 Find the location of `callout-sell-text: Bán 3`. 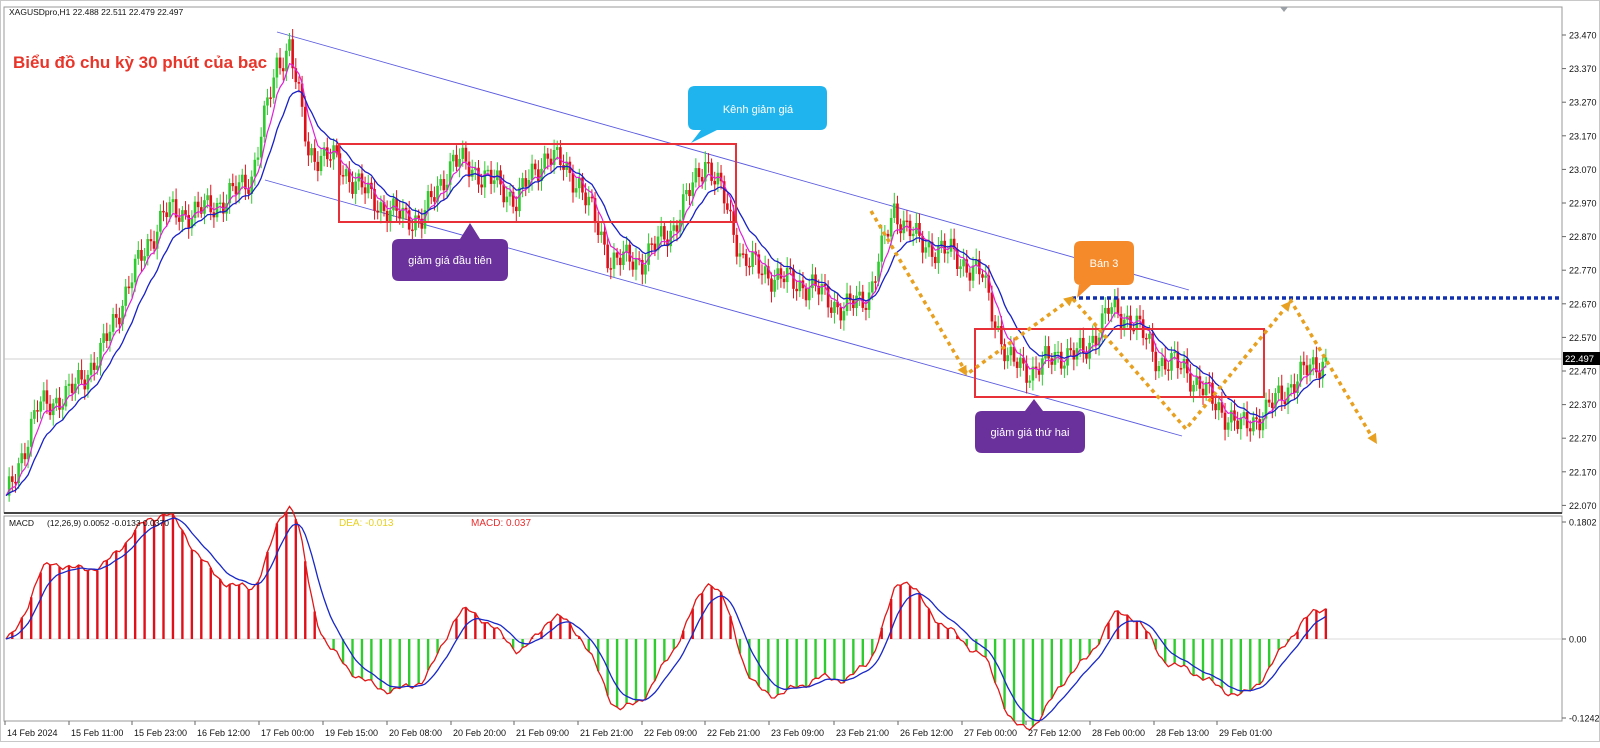

callout-sell-text: Bán 3 is located at coordinates (1104, 264).